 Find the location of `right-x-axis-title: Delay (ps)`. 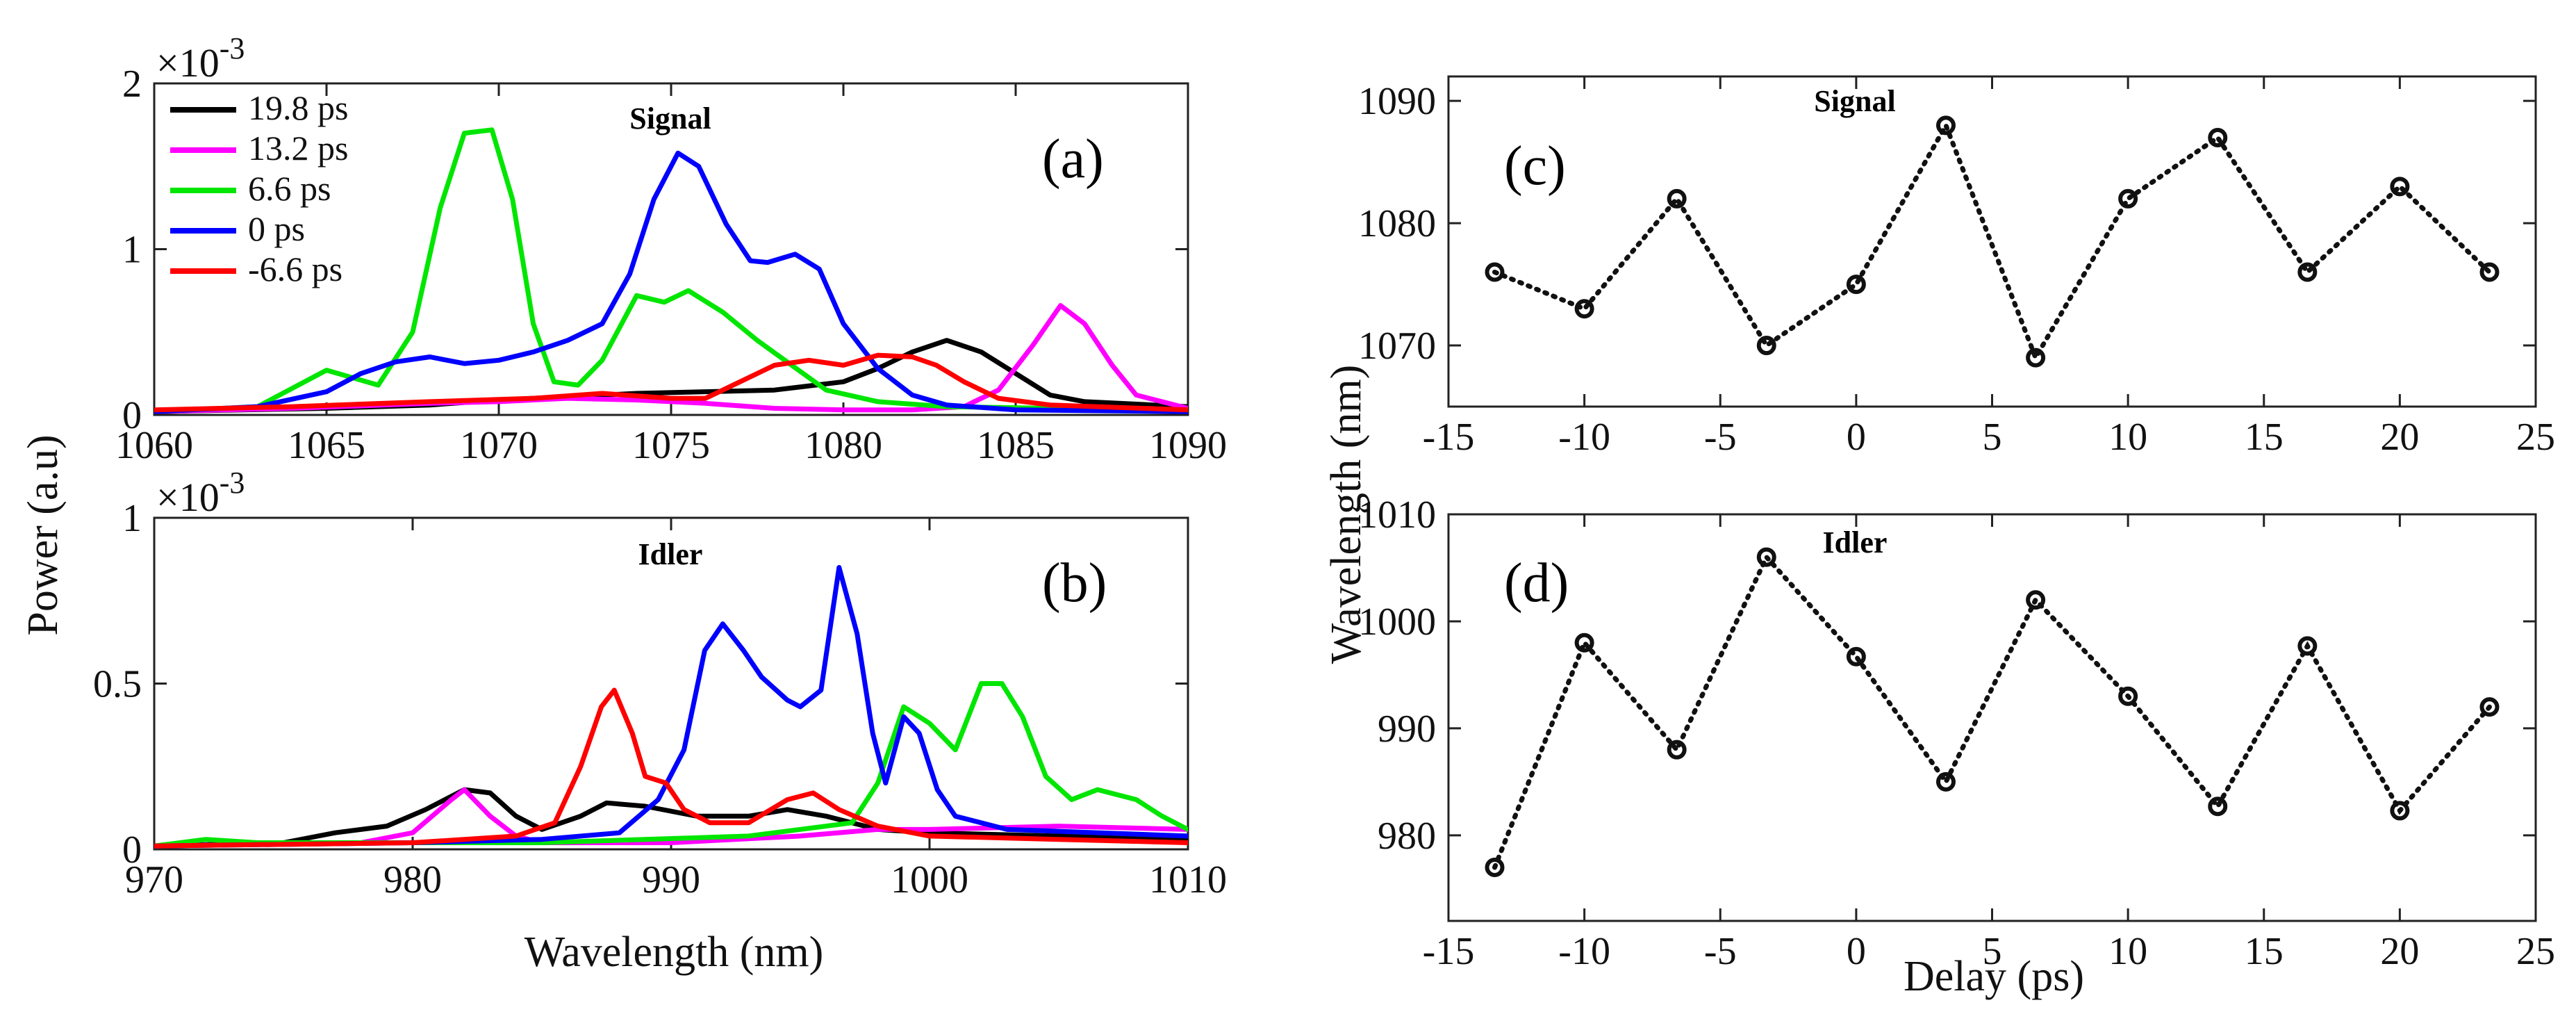

right-x-axis-title: Delay (ps) is located at coordinates (1994, 976).